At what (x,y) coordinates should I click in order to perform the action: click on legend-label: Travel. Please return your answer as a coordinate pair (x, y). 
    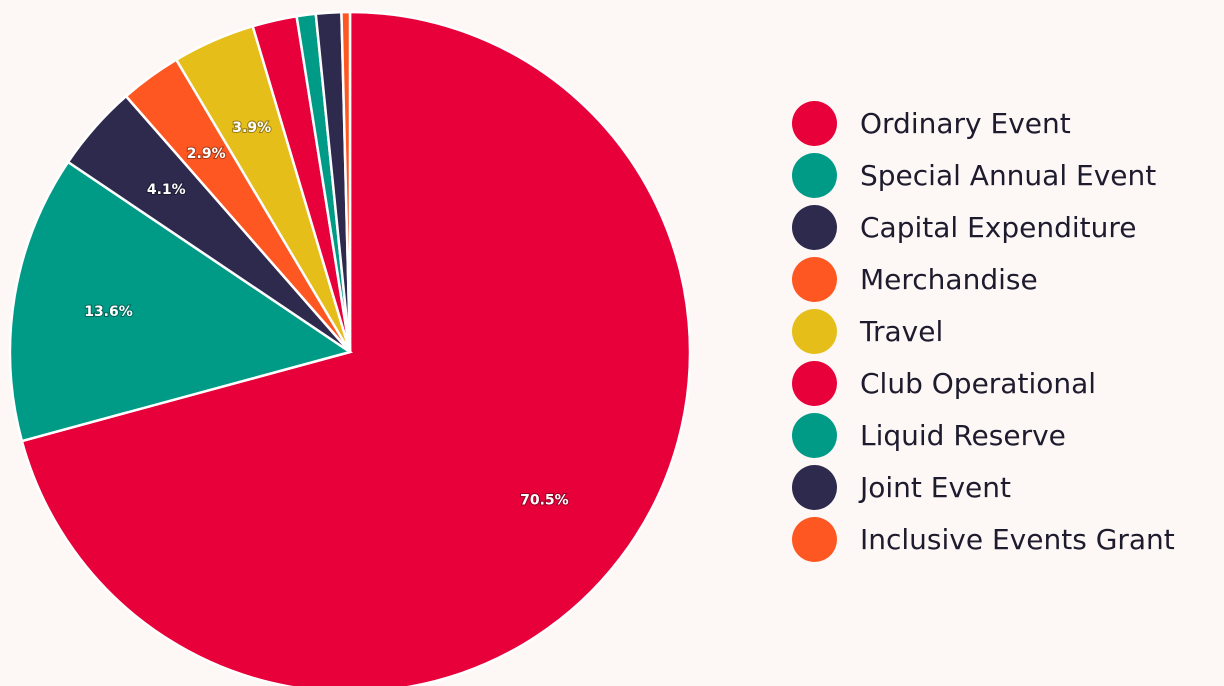
    Looking at the image, I should click on (902, 331).